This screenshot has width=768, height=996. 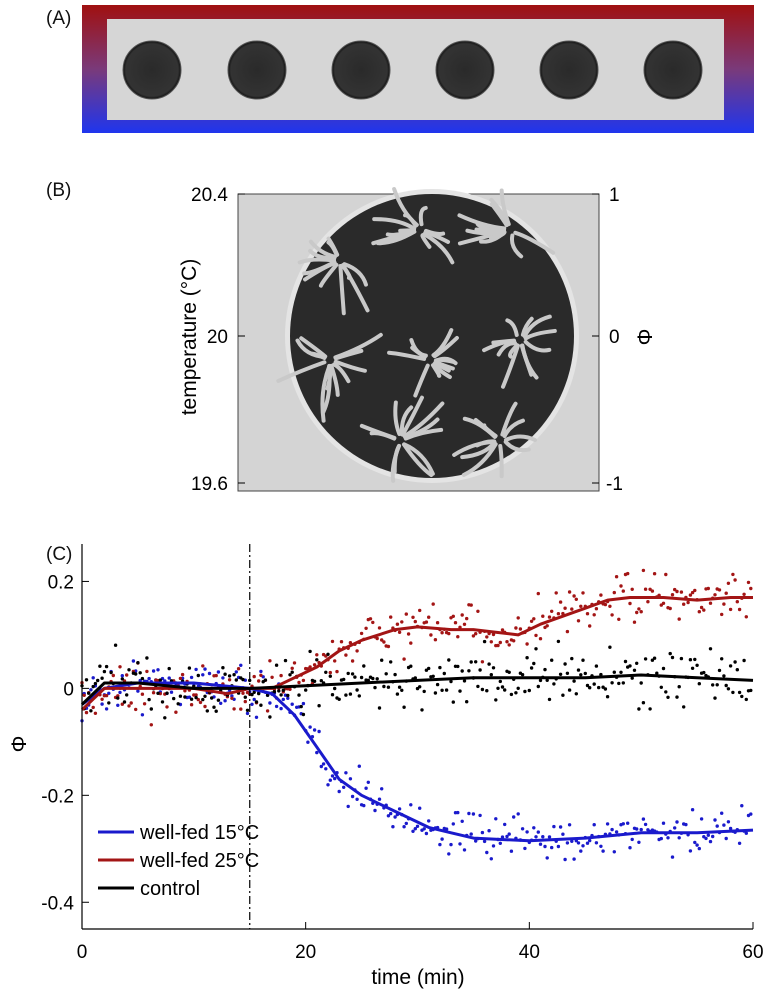 What do you see at coordinates (57, 796) in the screenshot?
I see `y-tick-label: -0.2` at bounding box center [57, 796].